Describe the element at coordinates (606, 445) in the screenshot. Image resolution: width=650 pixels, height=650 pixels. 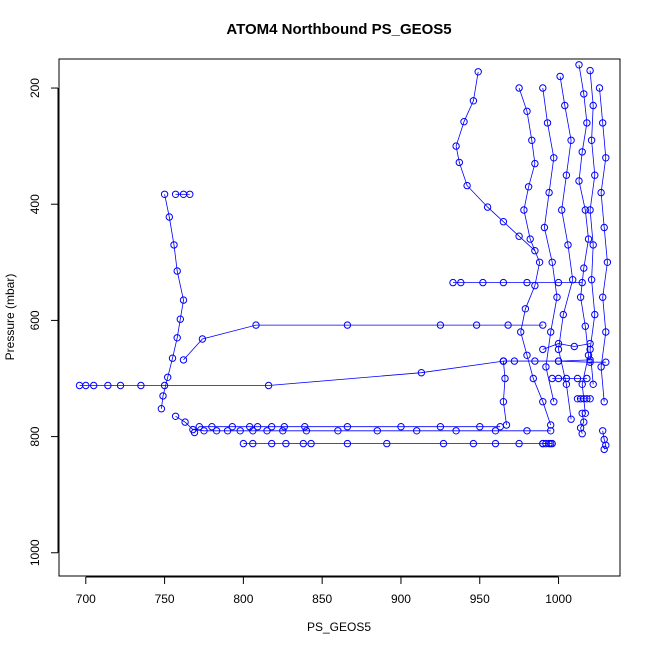
I see `series-17-point` at that location.